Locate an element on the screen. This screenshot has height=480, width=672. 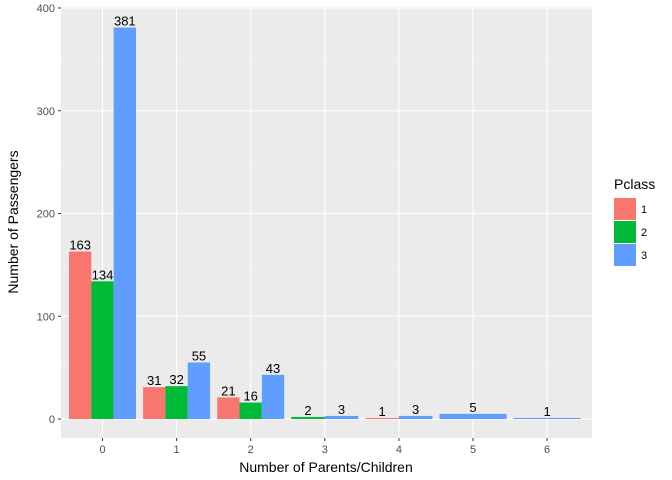
legend: Pclass 1 2 3 is located at coordinates (634, 221).